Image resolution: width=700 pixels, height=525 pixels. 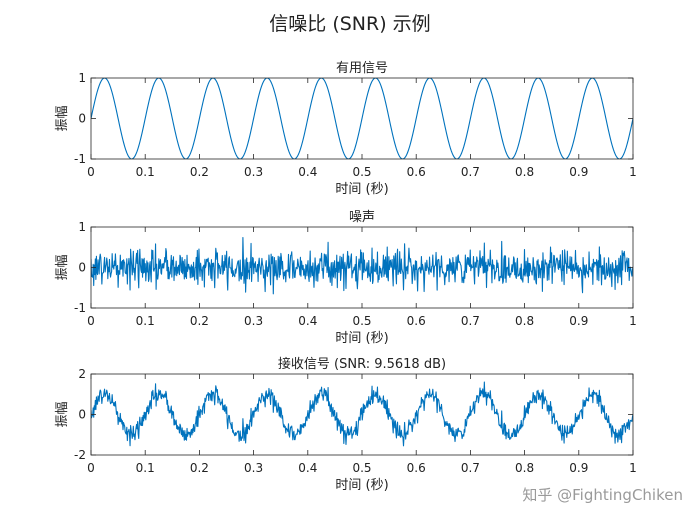 What do you see at coordinates (362, 68) in the screenshot?
I see `subplot-title: 有用信号` at bounding box center [362, 68].